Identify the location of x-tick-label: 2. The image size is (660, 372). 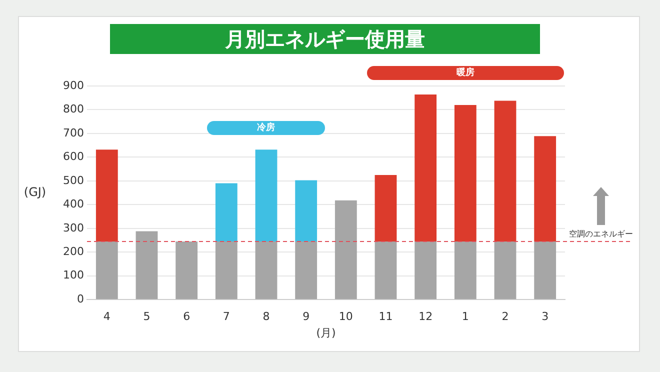
(505, 317).